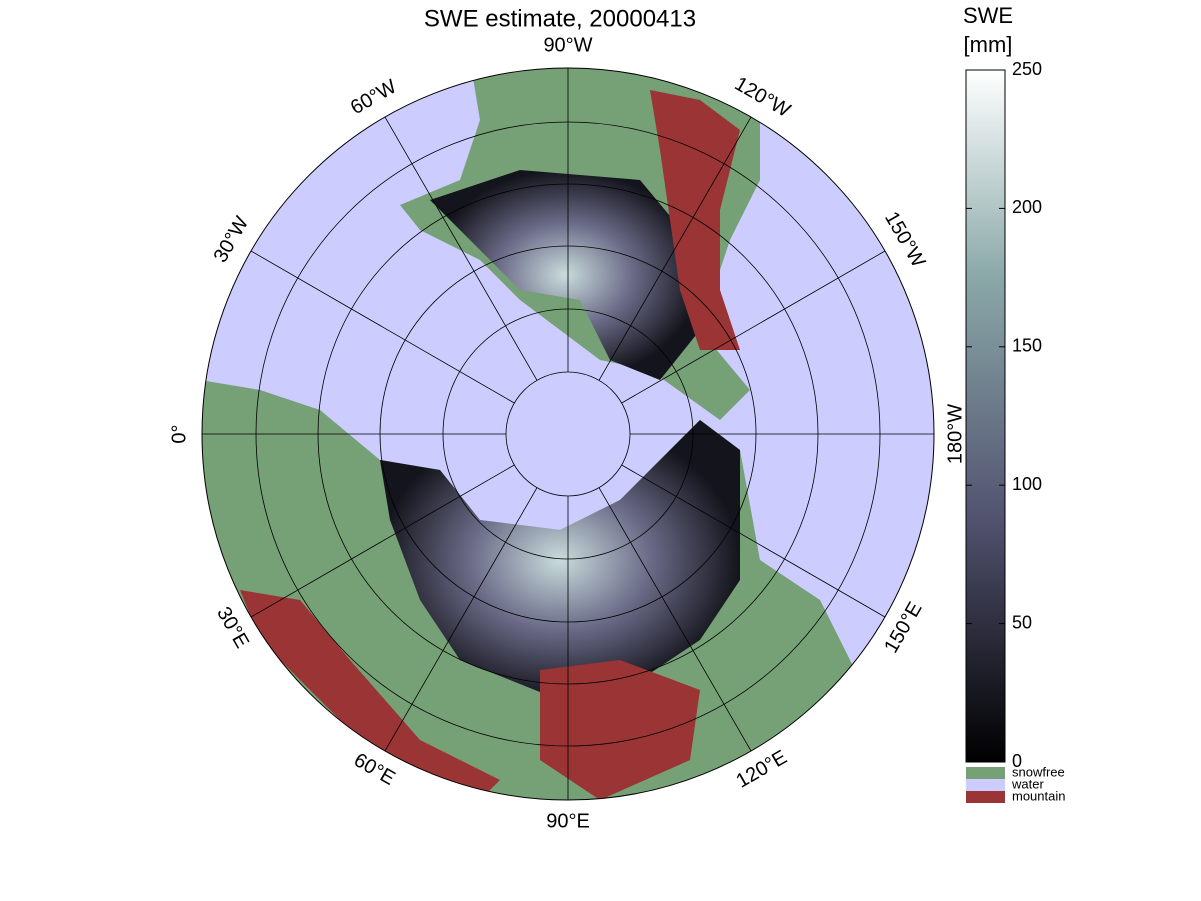 This screenshot has height=901, width=1201. Describe the element at coordinates (695, 220) in the screenshot. I see `mountain-rockies` at that location.